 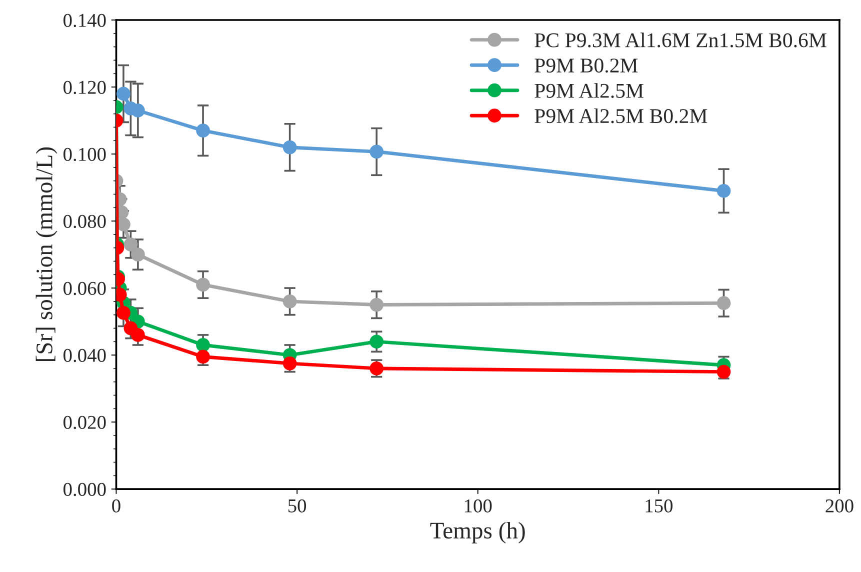 I want to click on legend-label: P9M Al2.5M B0.2M, so click(x=621, y=116).